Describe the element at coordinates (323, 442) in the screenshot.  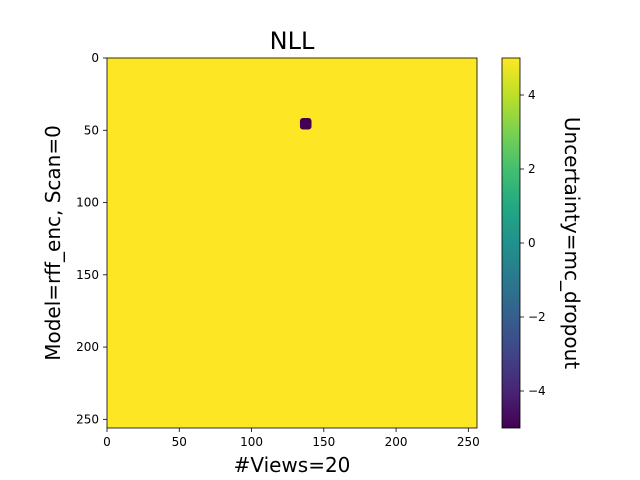
I see `x-tick-label: 150` at that location.